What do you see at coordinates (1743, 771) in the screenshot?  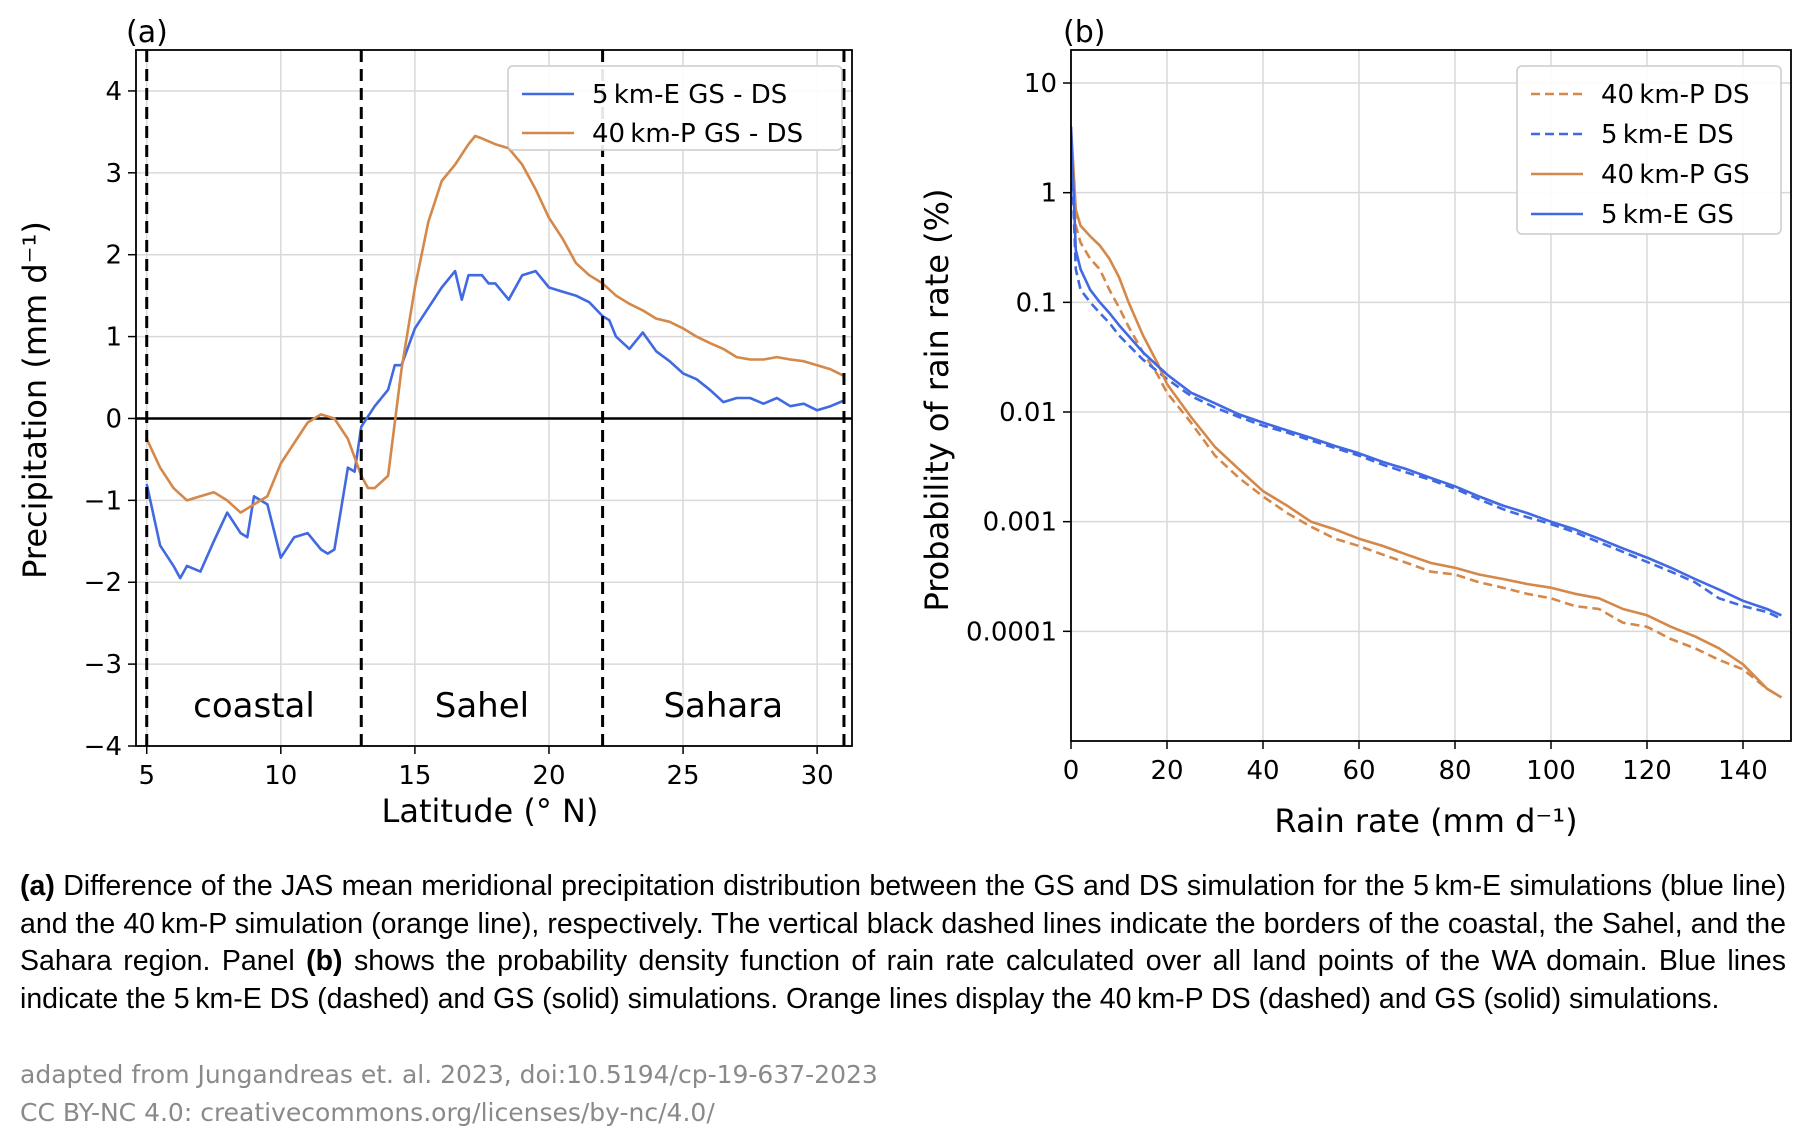 I see `x-tick-label: 140` at bounding box center [1743, 771].